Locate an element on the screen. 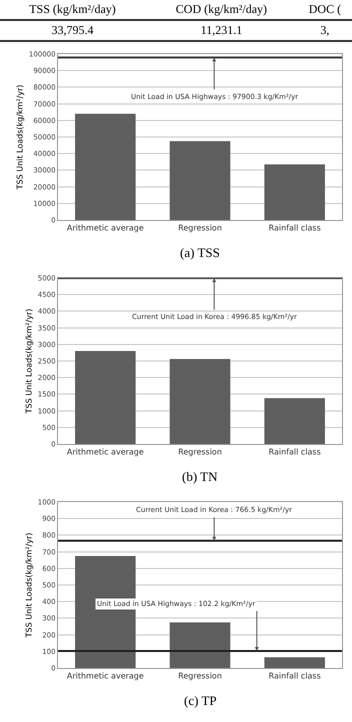 Image resolution: width=352 pixels, height=722 pixels. text: (a) TSS is located at coordinates (200, 252).